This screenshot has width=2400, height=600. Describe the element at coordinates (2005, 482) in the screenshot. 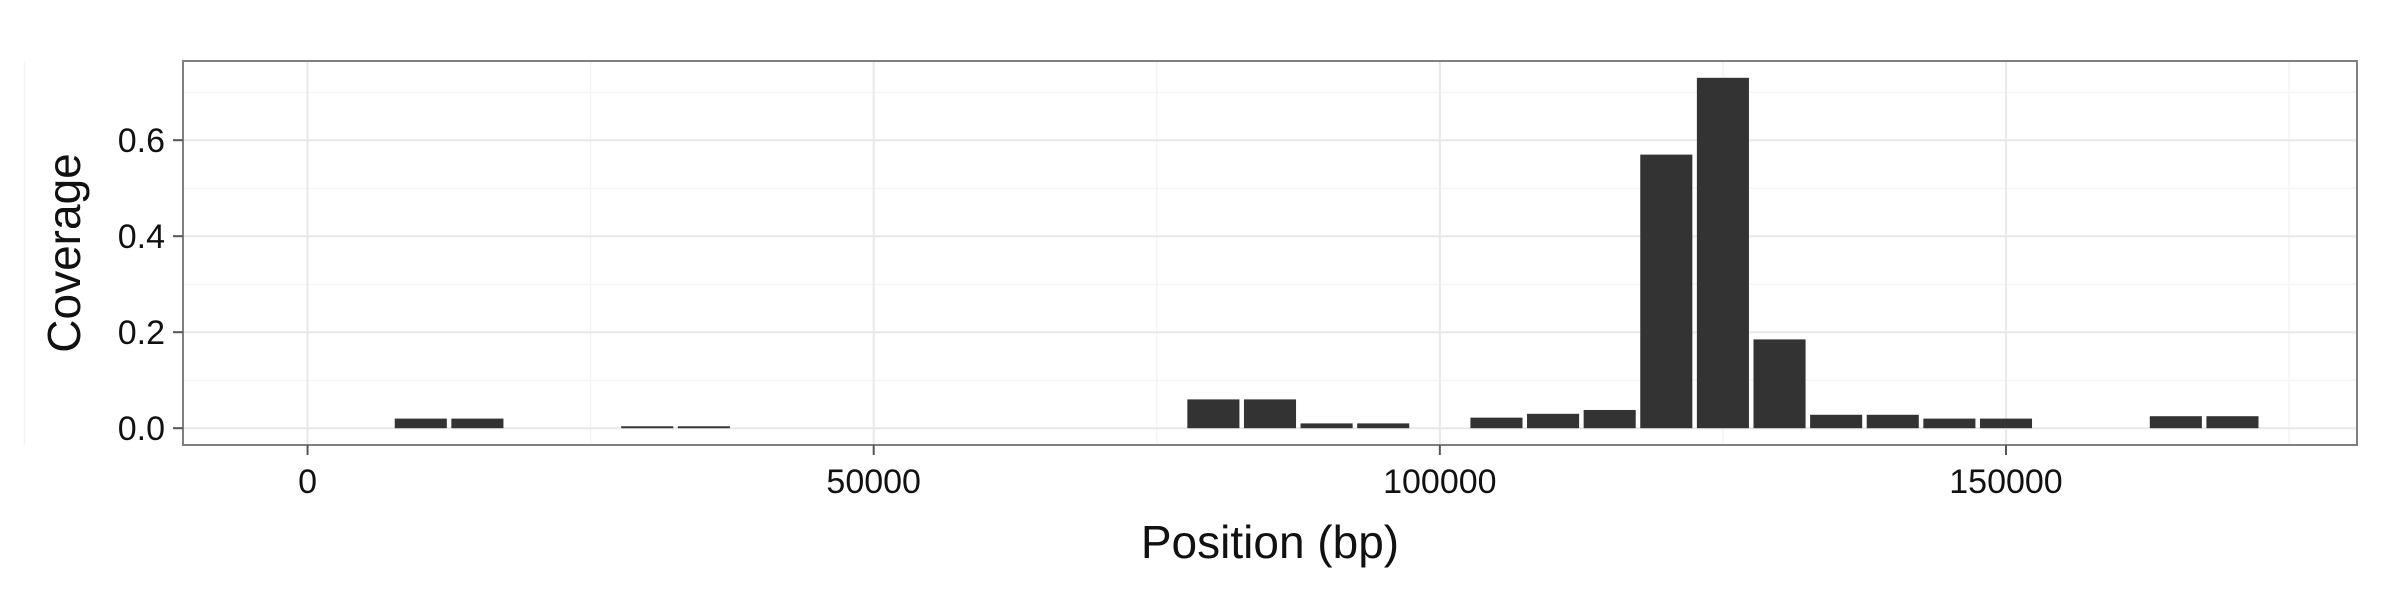

I see `x-tick-label: 150000` at that location.